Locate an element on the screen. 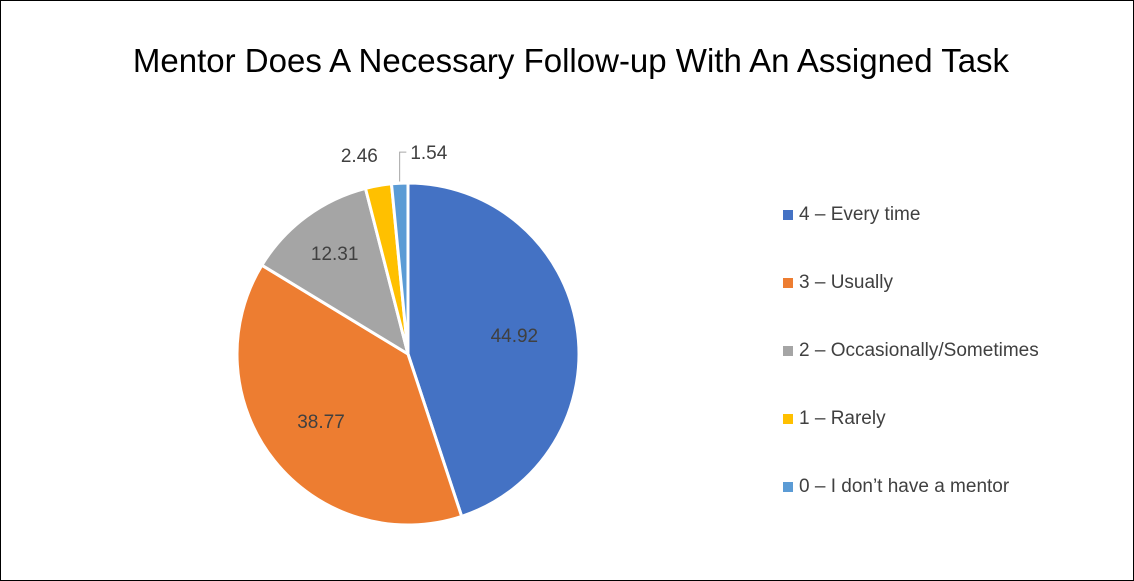  legend-item-1: 3 – Usually is located at coordinates (838, 283).